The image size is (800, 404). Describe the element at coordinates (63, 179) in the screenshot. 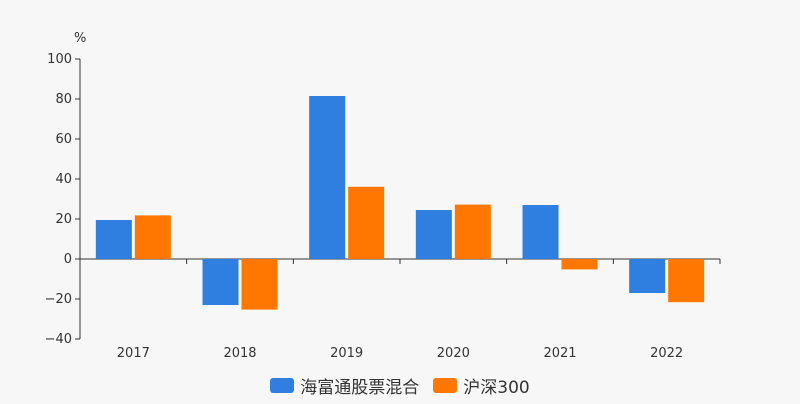

I see `y-tick-label: 40` at that location.